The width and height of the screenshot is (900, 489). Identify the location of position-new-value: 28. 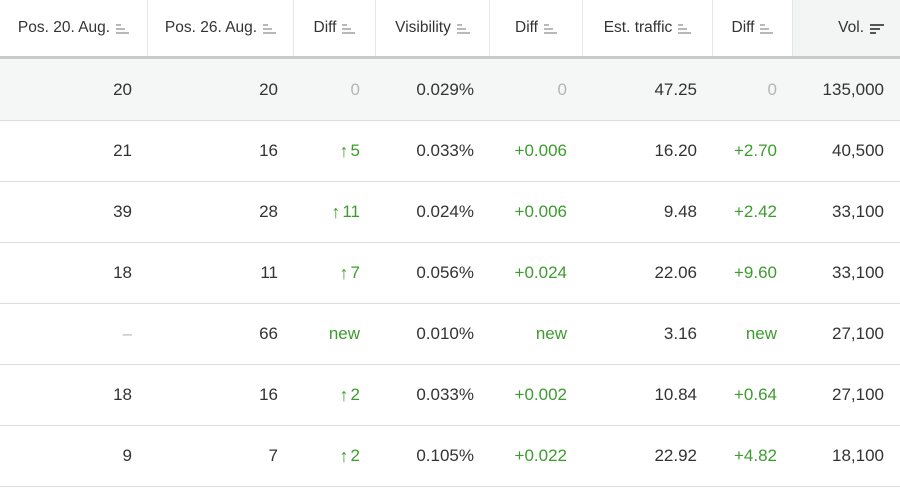
(268, 211).